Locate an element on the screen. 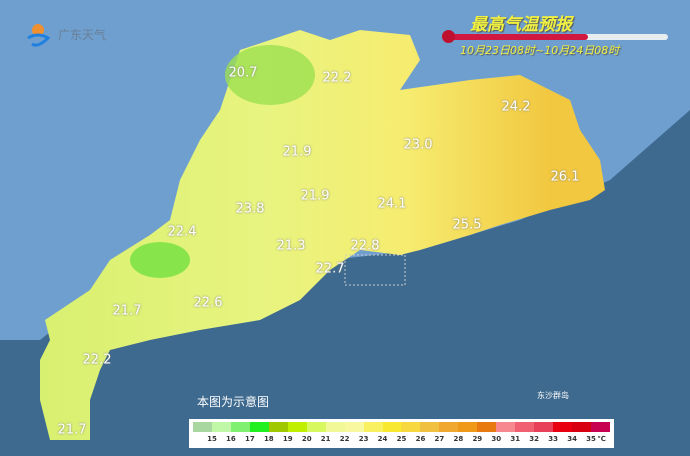  legend-tick: 15 is located at coordinates (212, 439).